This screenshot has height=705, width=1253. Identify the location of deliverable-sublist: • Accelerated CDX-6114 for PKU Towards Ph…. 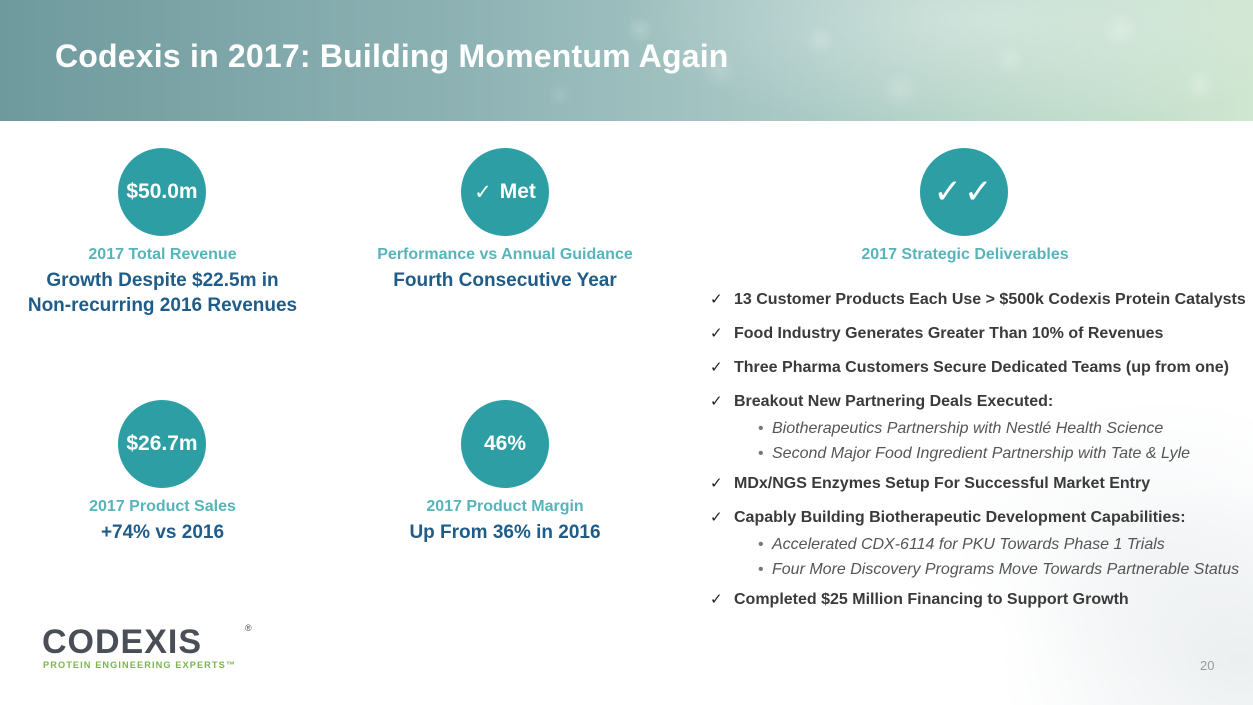
(992, 557).